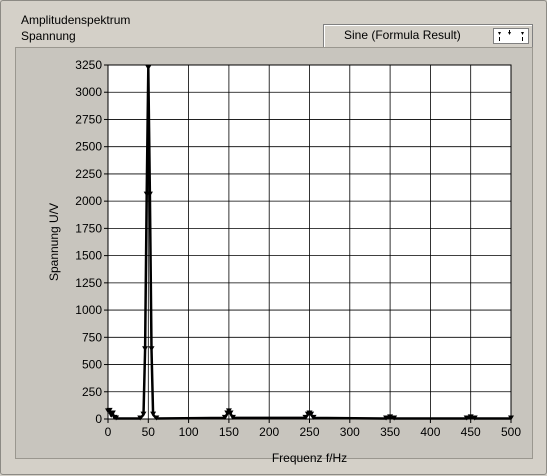  What do you see at coordinates (88, 119) in the screenshot?
I see `y-tick-label: 2750` at bounding box center [88, 119].